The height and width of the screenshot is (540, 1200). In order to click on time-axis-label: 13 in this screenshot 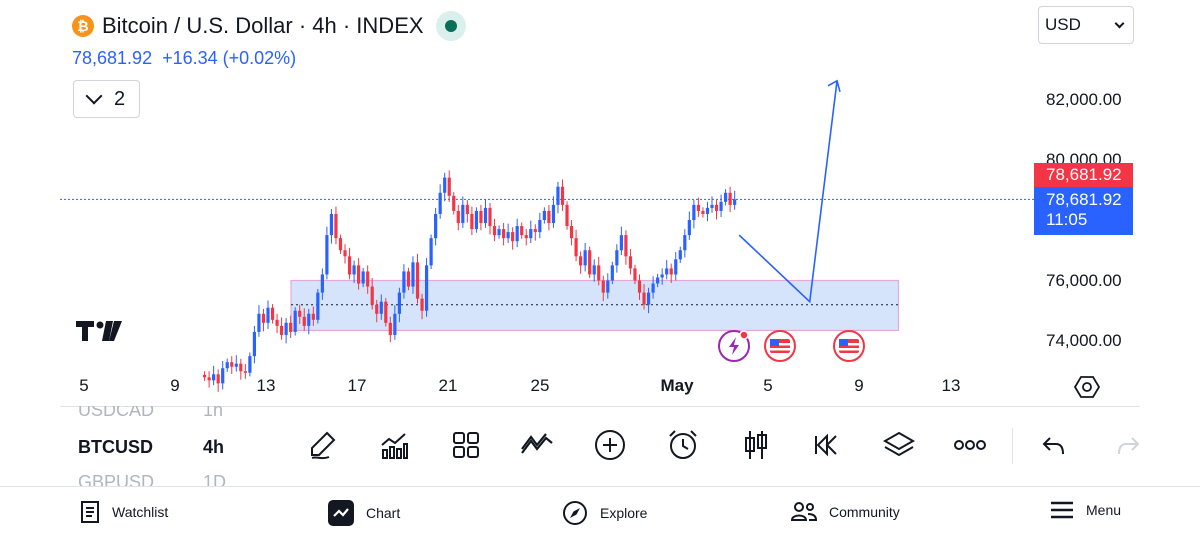, I will do `click(951, 385)`.